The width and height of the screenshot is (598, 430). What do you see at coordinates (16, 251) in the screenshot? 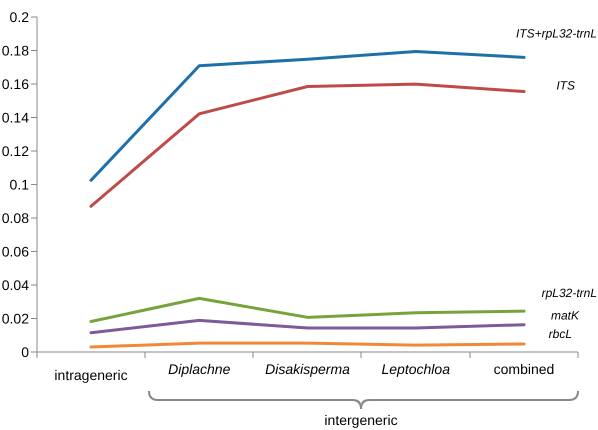
I see `y-tick-label: 0.06` at bounding box center [16, 251].